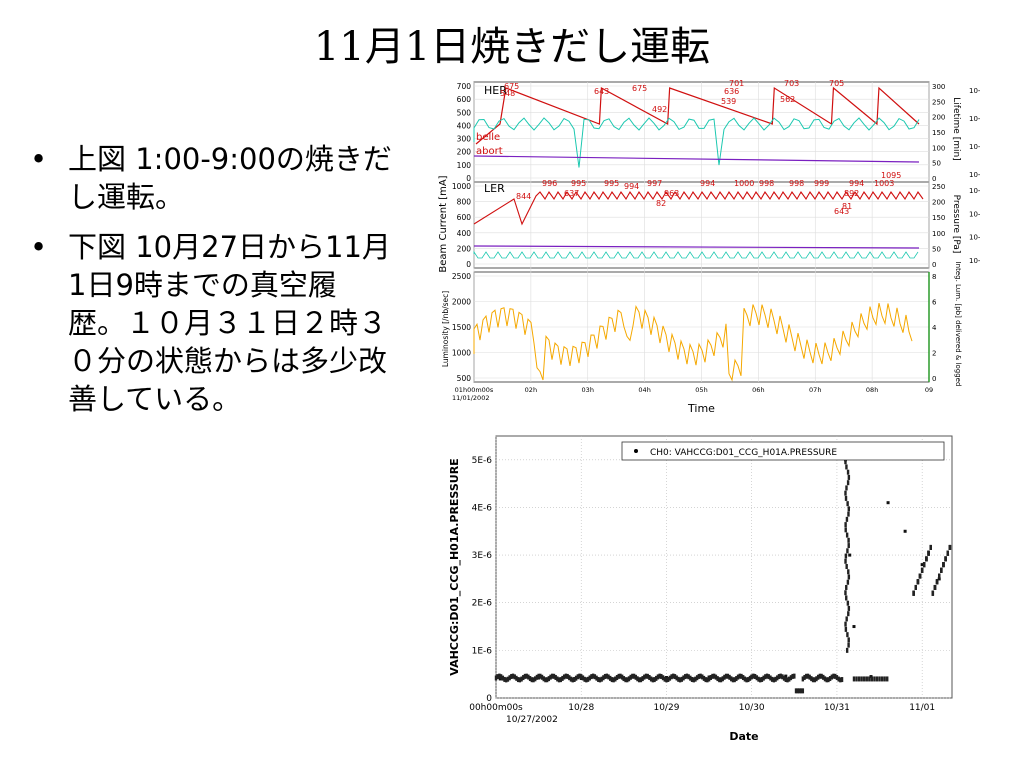  I want to click on ler-peak-label: 1003, so click(884, 183).